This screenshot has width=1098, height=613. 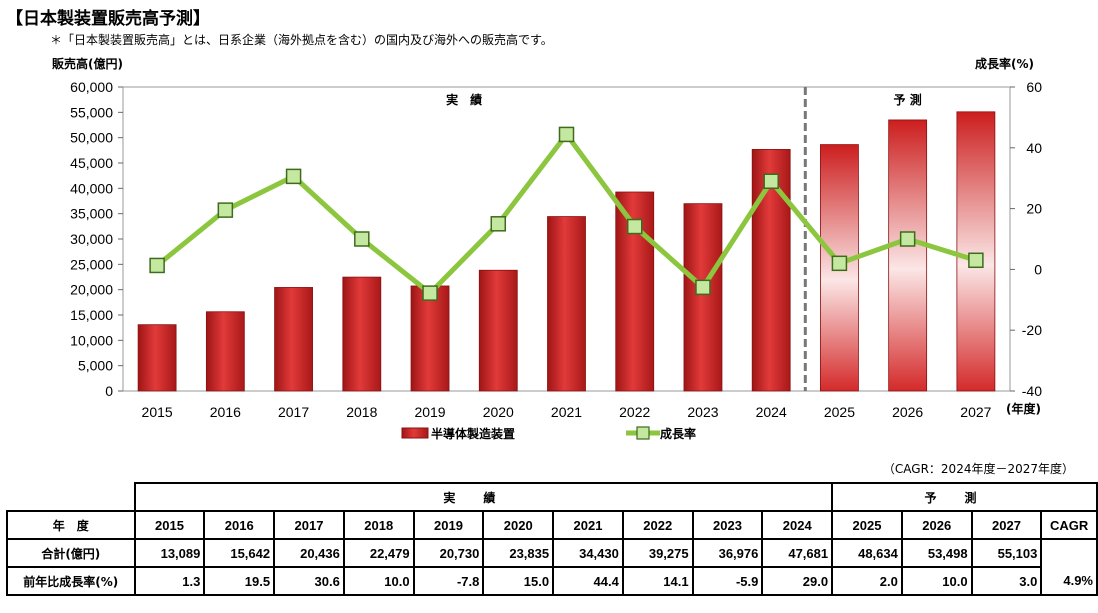 I want to click on bar-2027, so click(x=976, y=251).